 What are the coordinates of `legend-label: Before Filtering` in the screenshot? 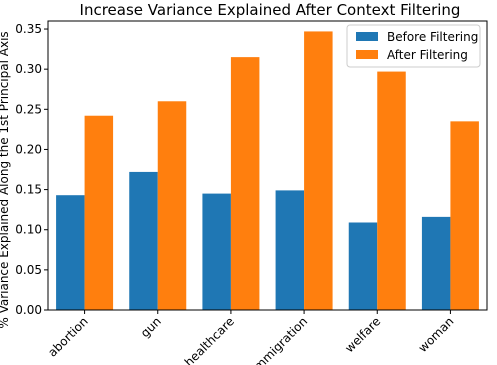 It's located at (432, 37).